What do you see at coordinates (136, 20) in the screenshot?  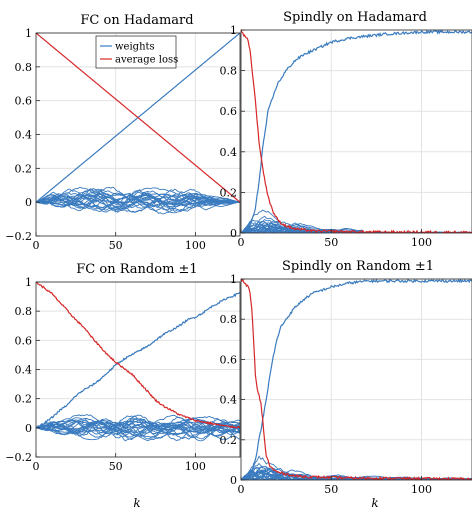 I see `chart-title: FC on Hadamard` at bounding box center [136, 20].